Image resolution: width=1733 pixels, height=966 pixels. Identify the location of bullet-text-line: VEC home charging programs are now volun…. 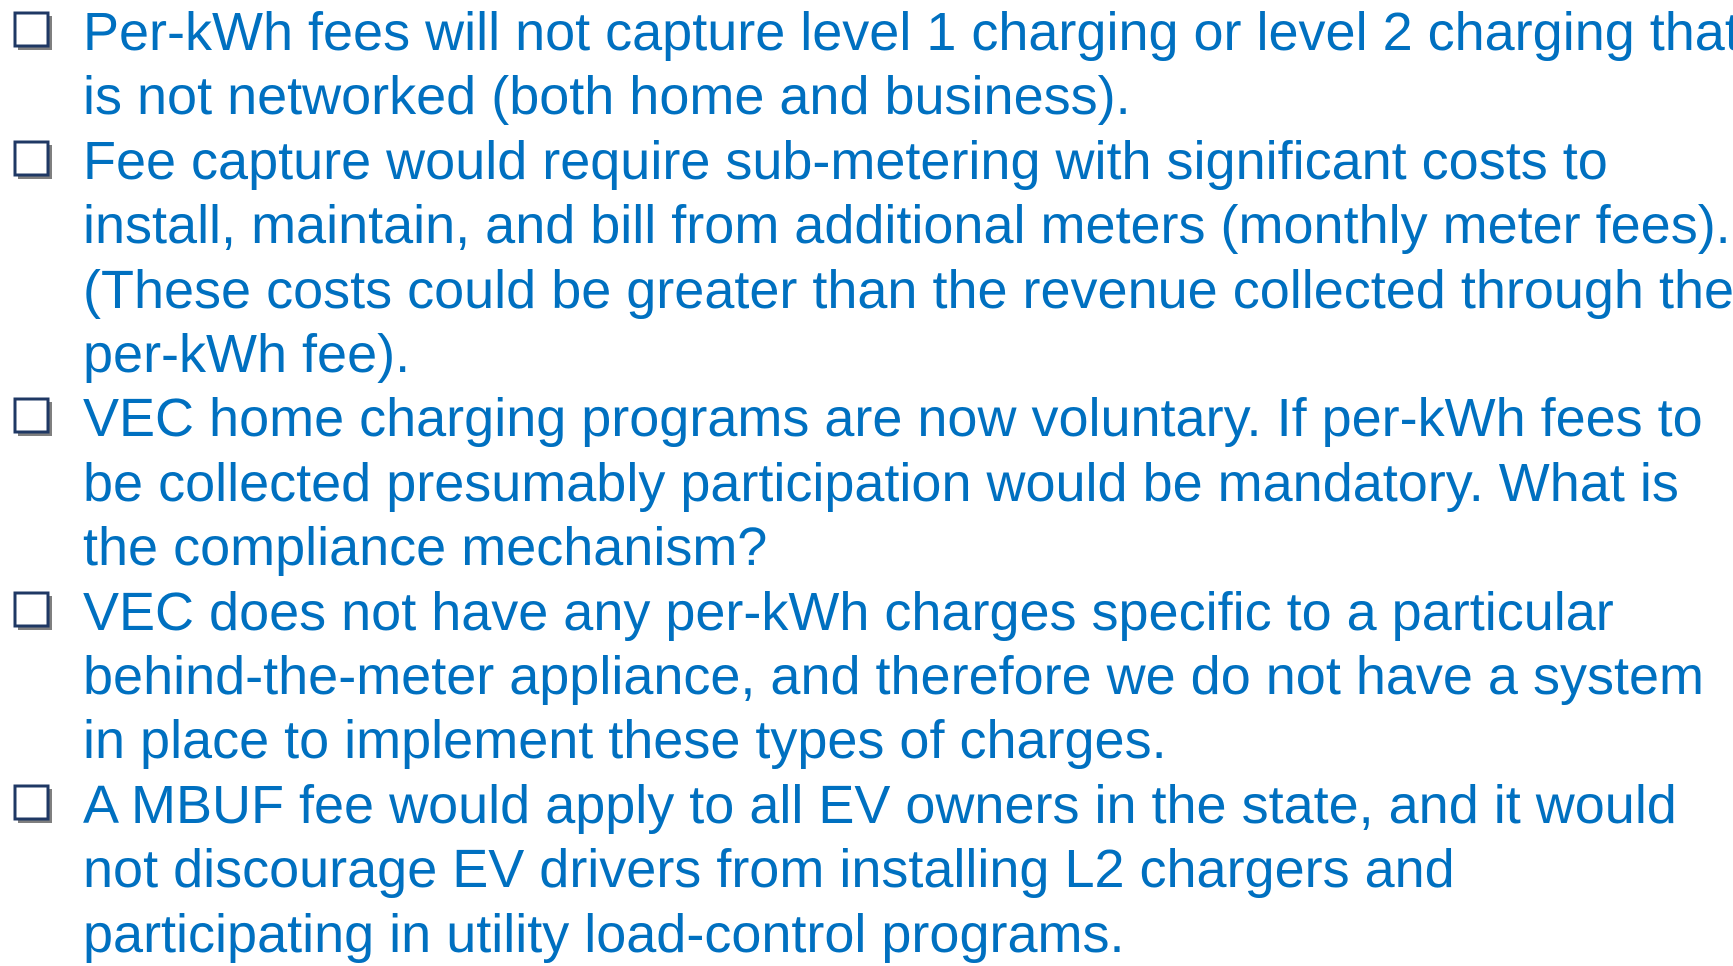
(893, 418).